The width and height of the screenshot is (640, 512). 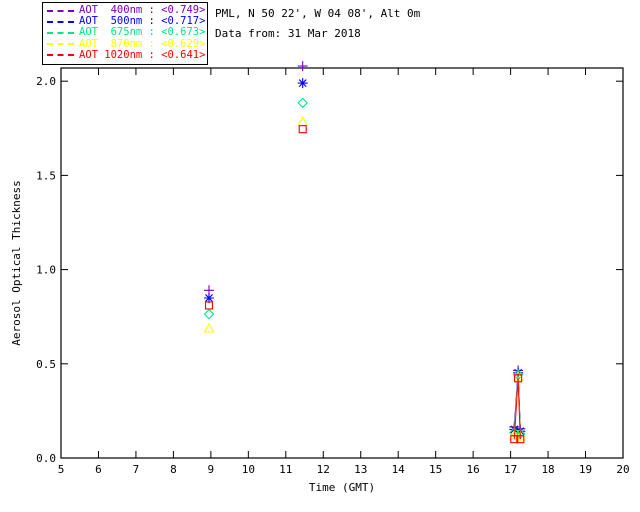 I want to click on legend-dash-sample-aot-1020nm, so click(x=60, y=55).